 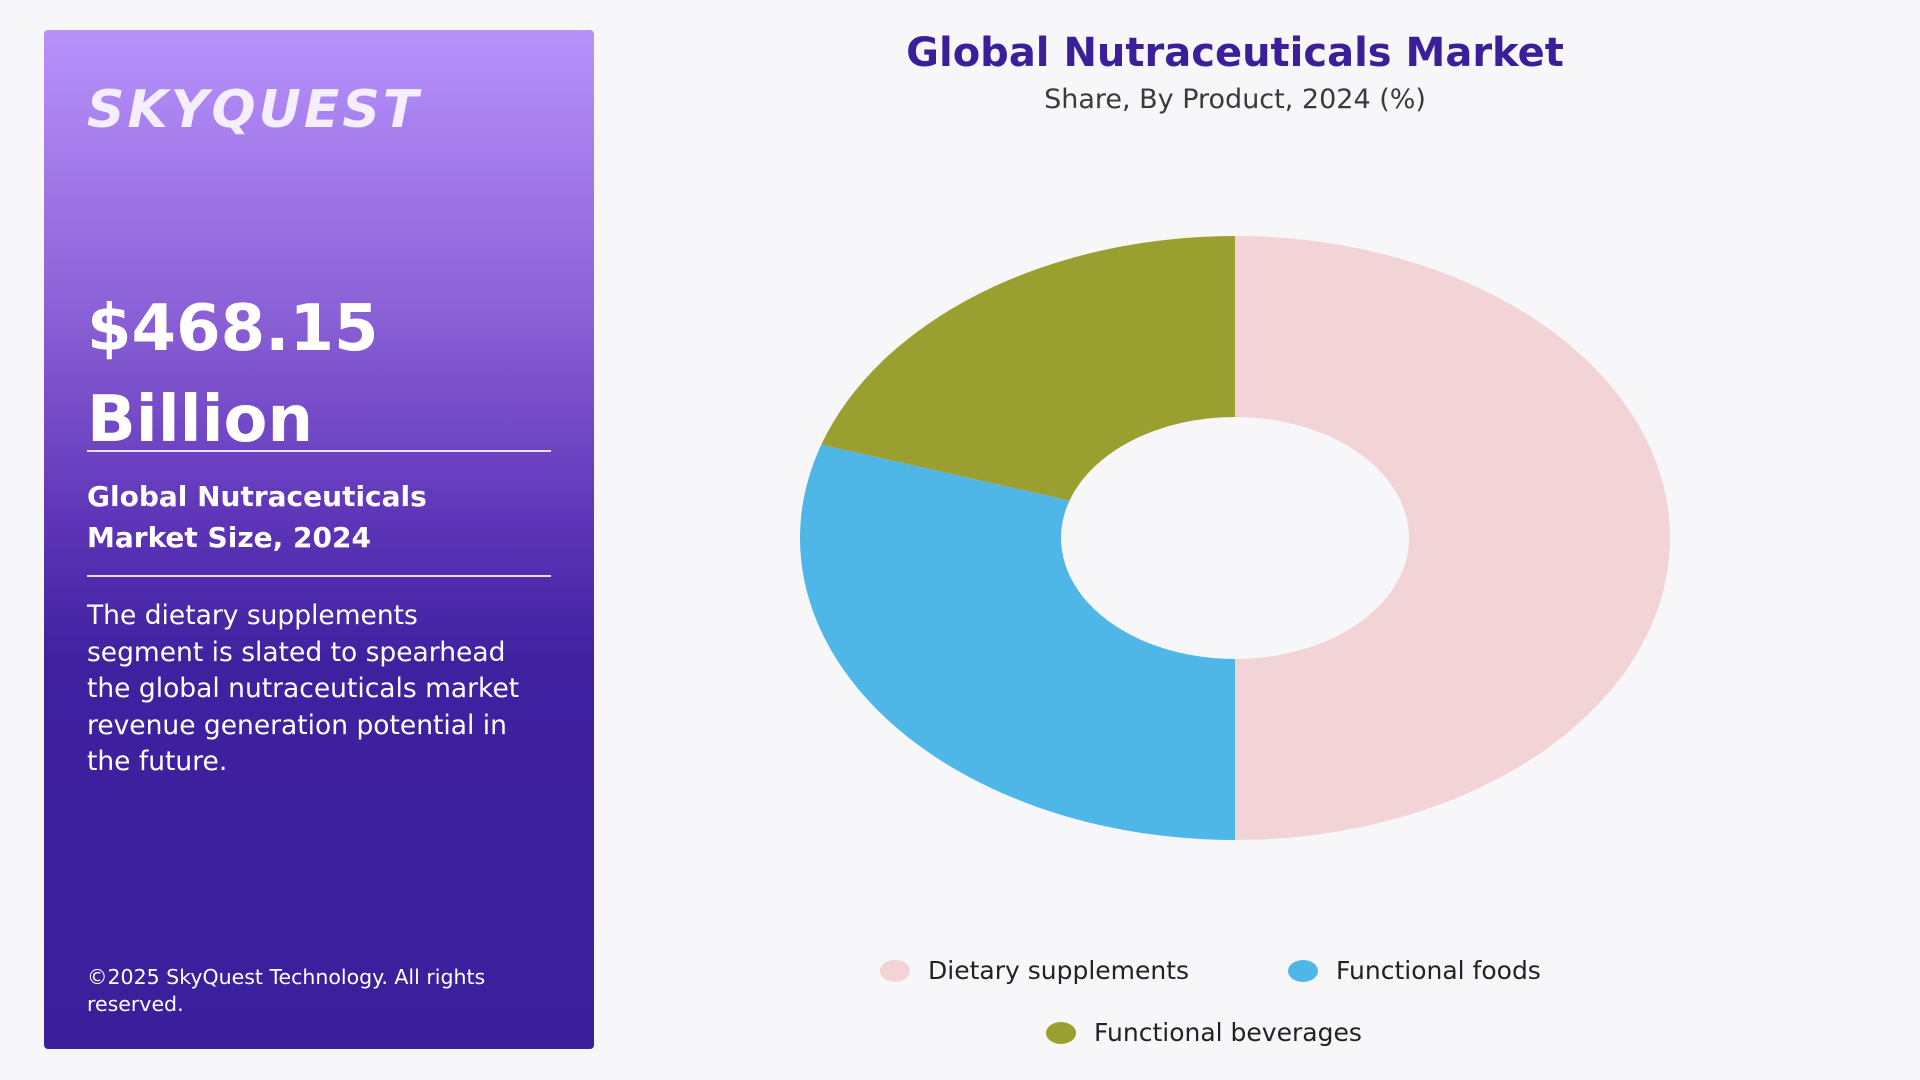 What do you see at coordinates (1235, 53) in the screenshot?
I see `chart-title: Global Nutraceuticals Market` at bounding box center [1235, 53].